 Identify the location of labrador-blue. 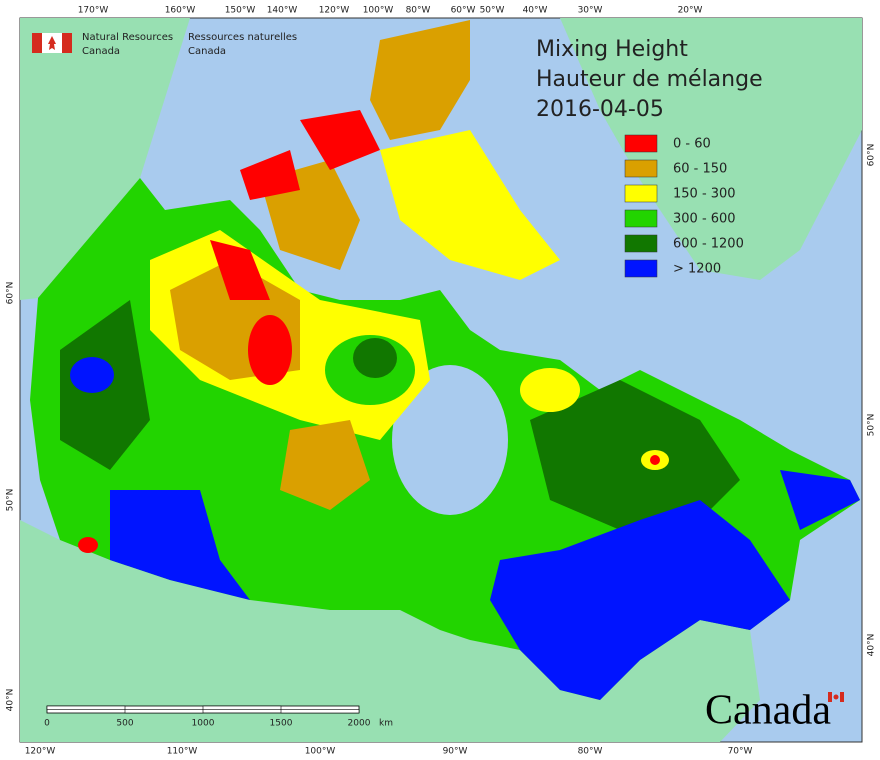
(820, 500).